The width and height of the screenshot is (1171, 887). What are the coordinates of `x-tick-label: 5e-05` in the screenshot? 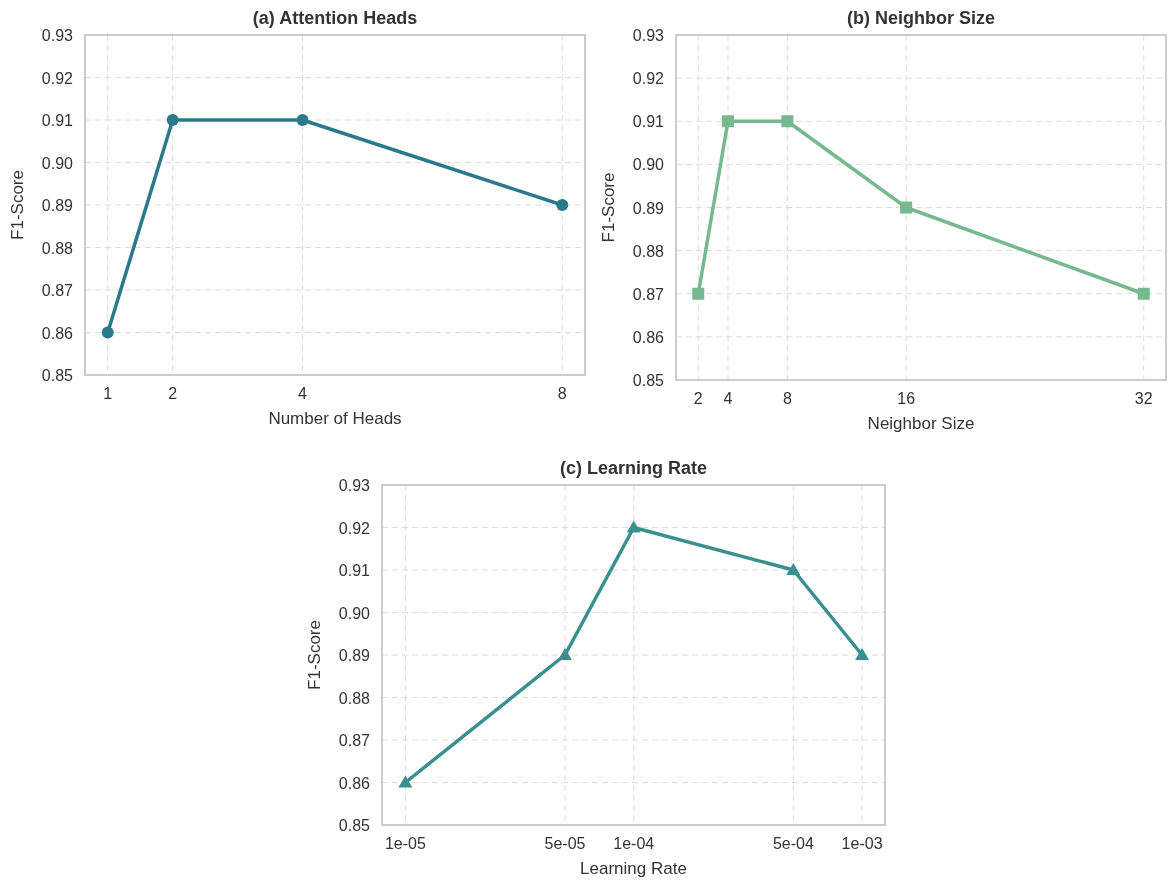 It's located at (565, 843).